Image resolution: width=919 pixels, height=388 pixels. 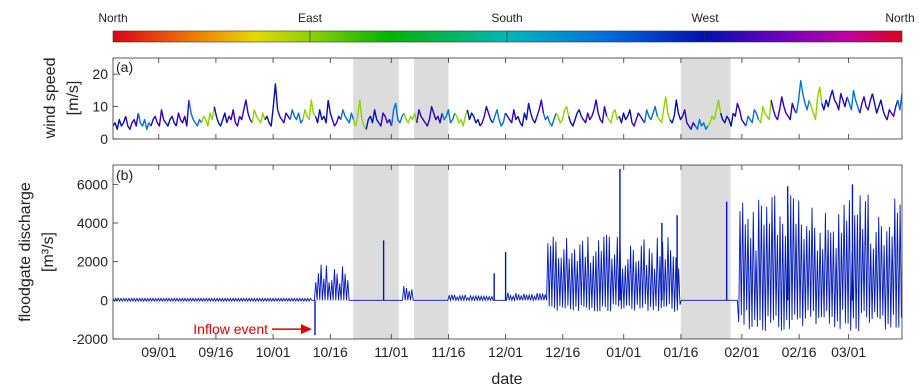 What do you see at coordinates (741, 352) in the screenshot?
I see `x-tick-label: 02/01` at bounding box center [741, 352].